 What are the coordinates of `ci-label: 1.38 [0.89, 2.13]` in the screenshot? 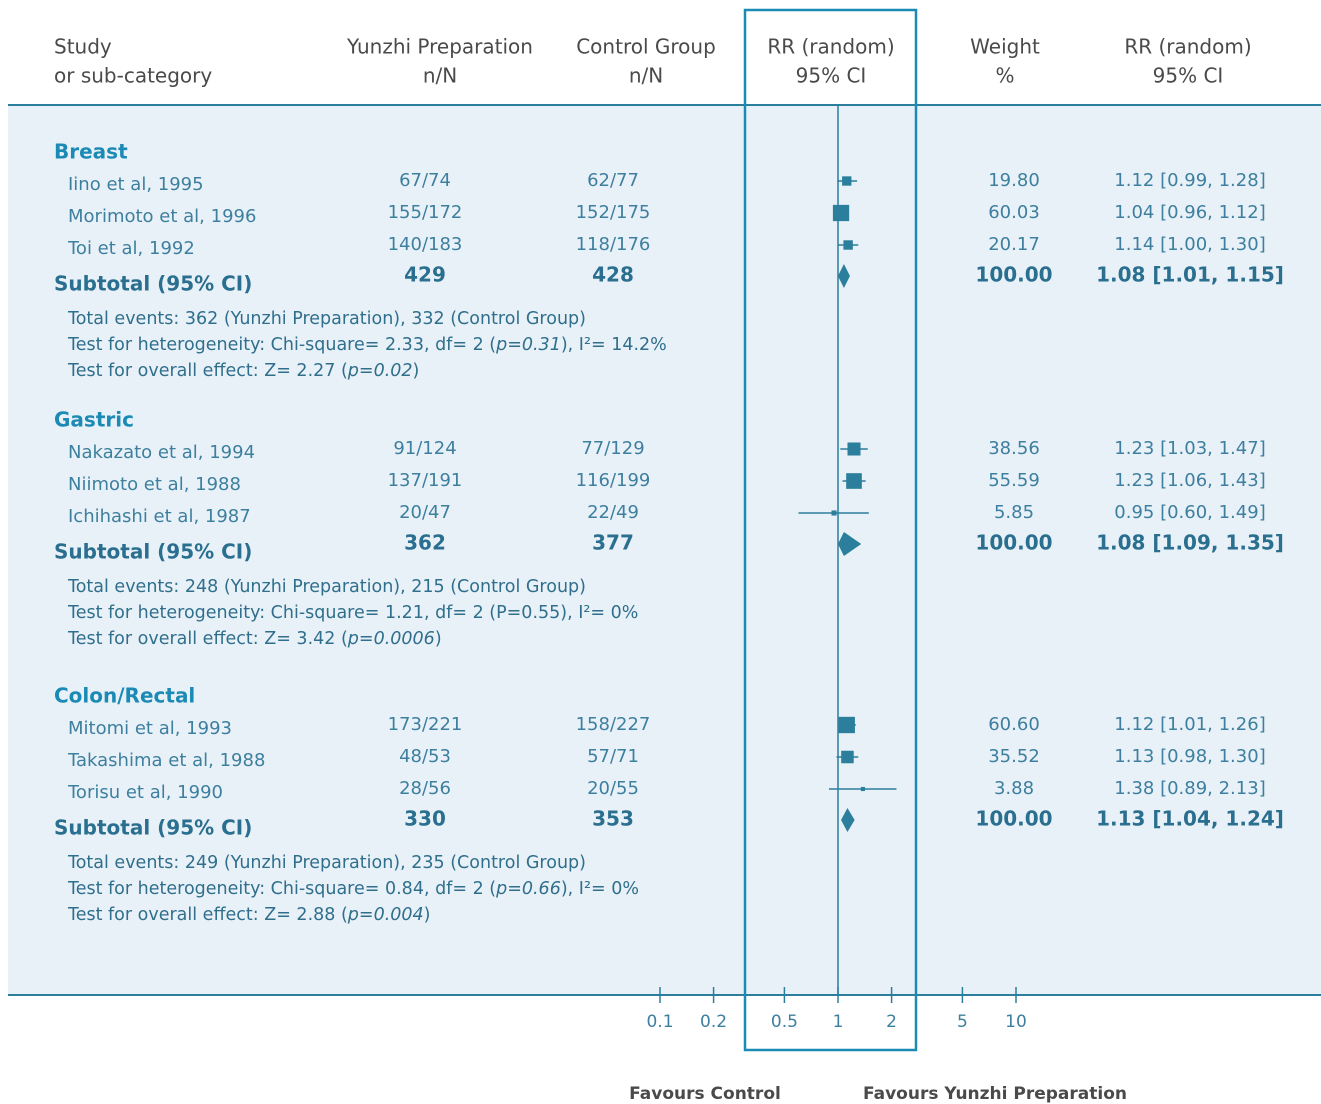 It's located at (1189, 788).